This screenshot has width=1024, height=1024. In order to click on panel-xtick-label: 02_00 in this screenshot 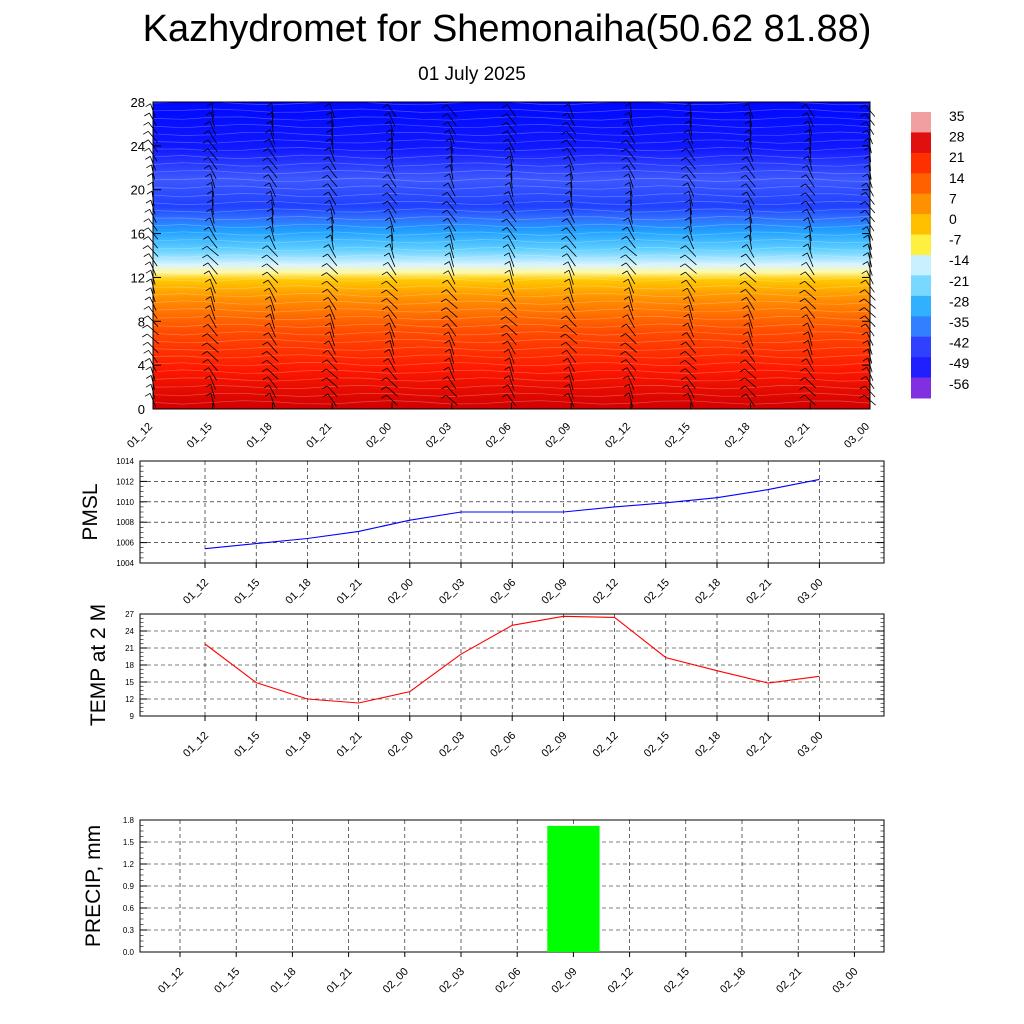, I will do `click(401, 592)`.